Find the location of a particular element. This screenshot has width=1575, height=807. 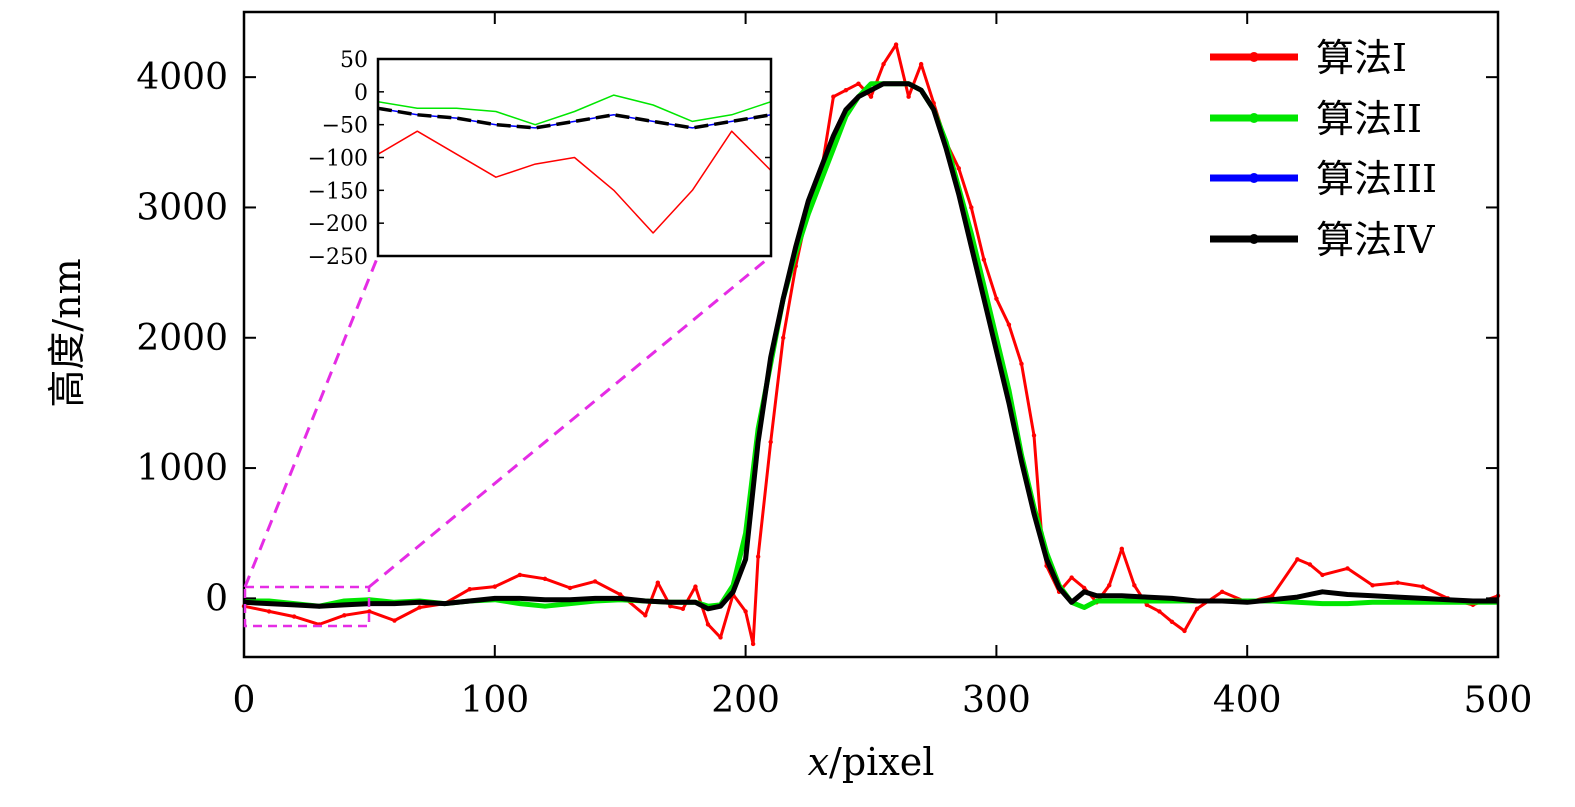

x-tick-label: 300 is located at coordinates (996, 700).